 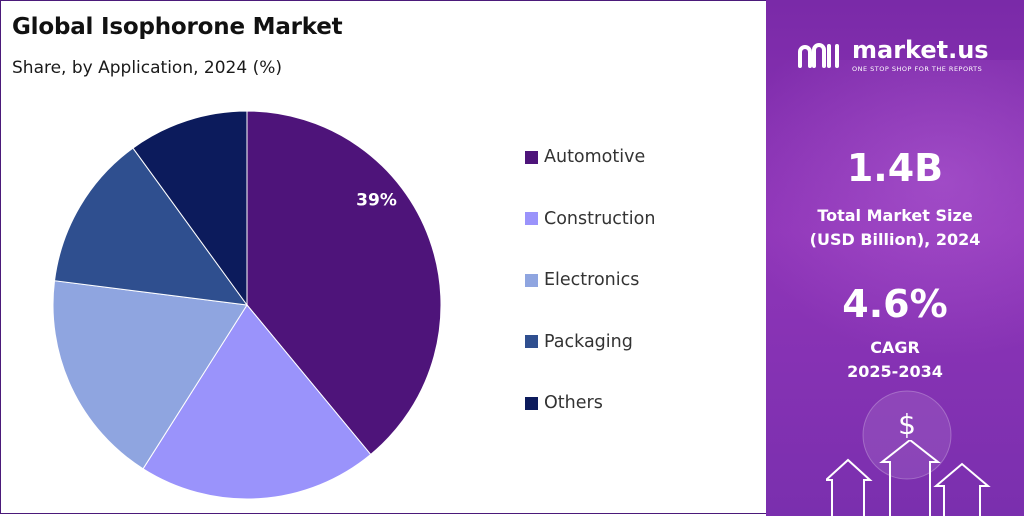 I want to click on legend-label: Others, so click(x=573, y=403).